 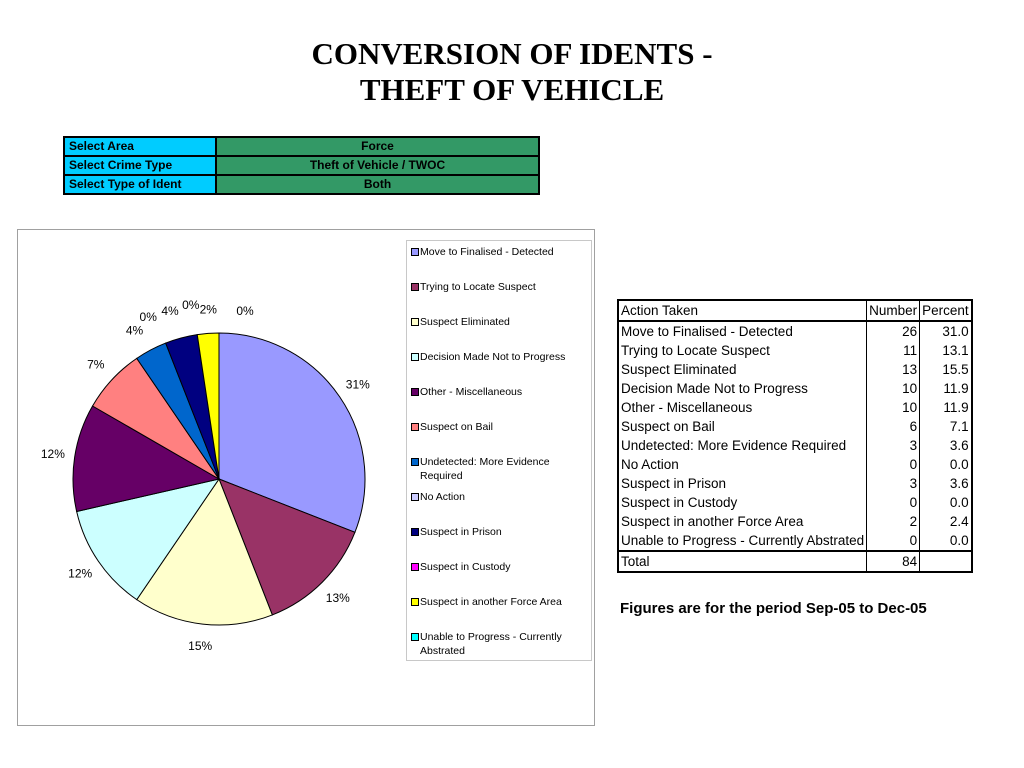 I want to click on slice-data-label: 7%, so click(x=96, y=365).